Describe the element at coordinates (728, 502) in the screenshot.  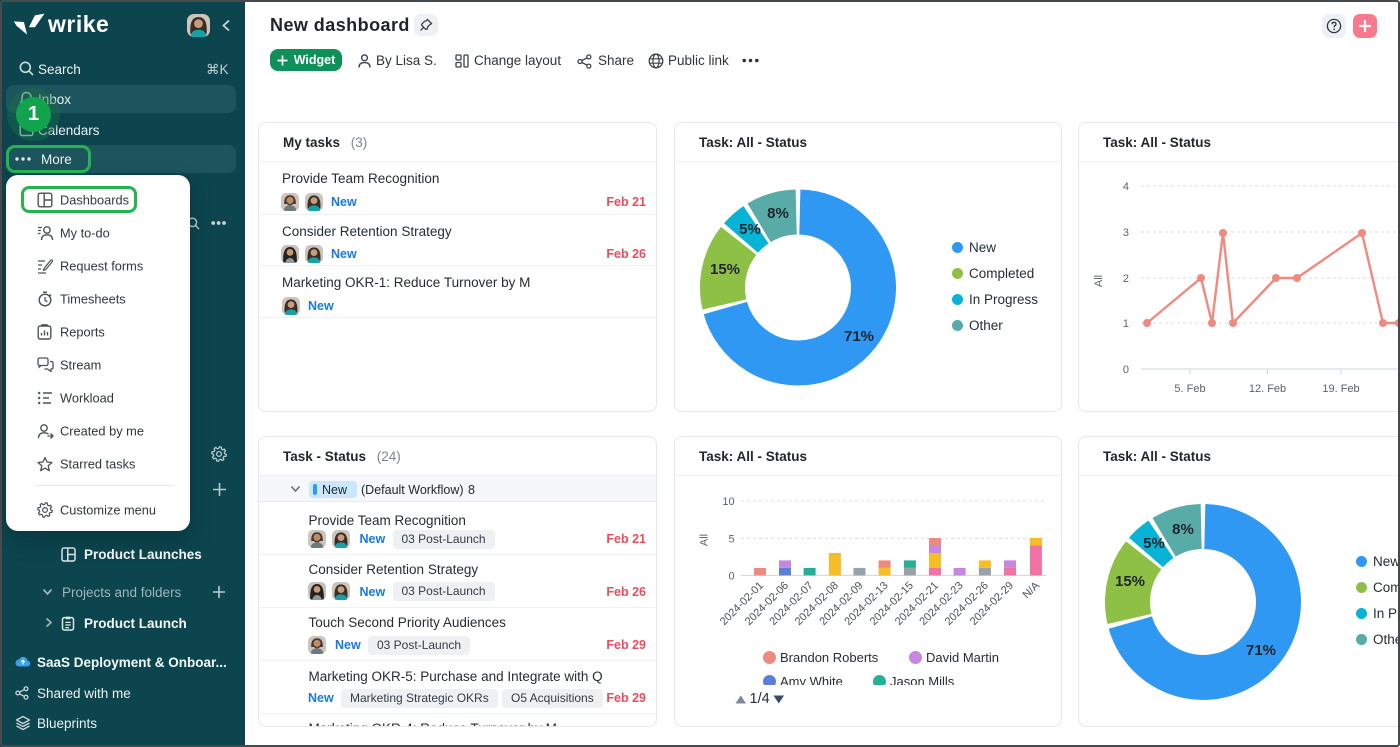
I see `svg-text: 10` at that location.